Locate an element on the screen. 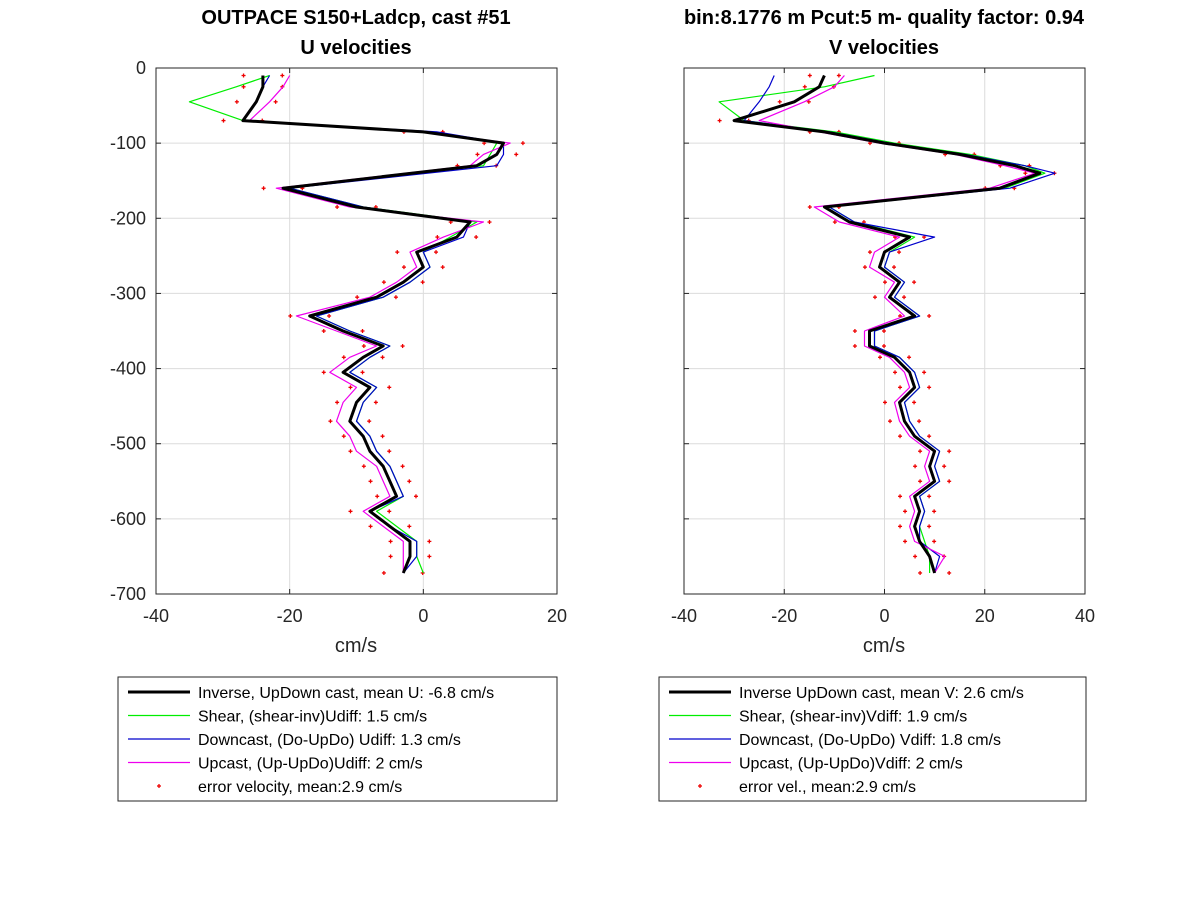 Image resolution: width=1200 pixels, height=900 pixels. error-velocity-series is located at coordinates (373, 324).